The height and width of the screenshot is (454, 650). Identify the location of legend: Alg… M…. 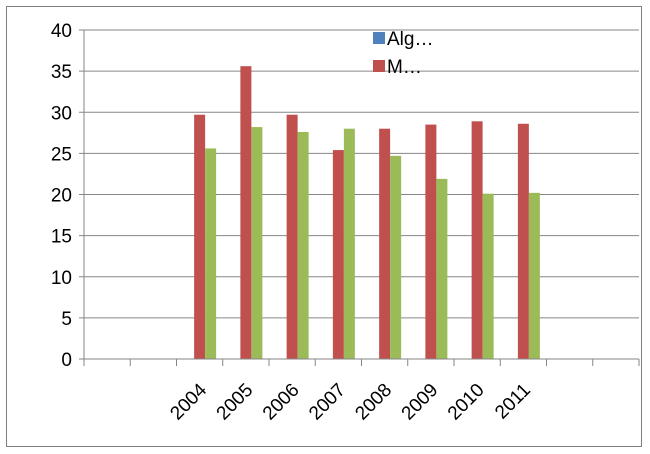
(403, 53).